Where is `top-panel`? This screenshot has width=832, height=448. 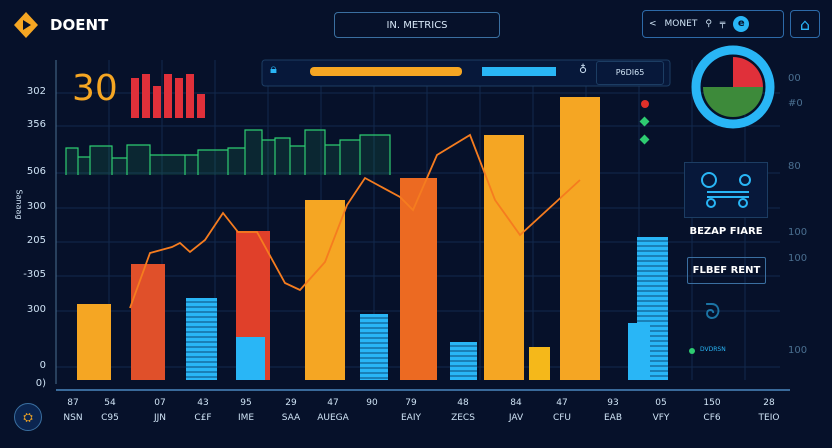 top-panel is located at coordinates (466, 73).